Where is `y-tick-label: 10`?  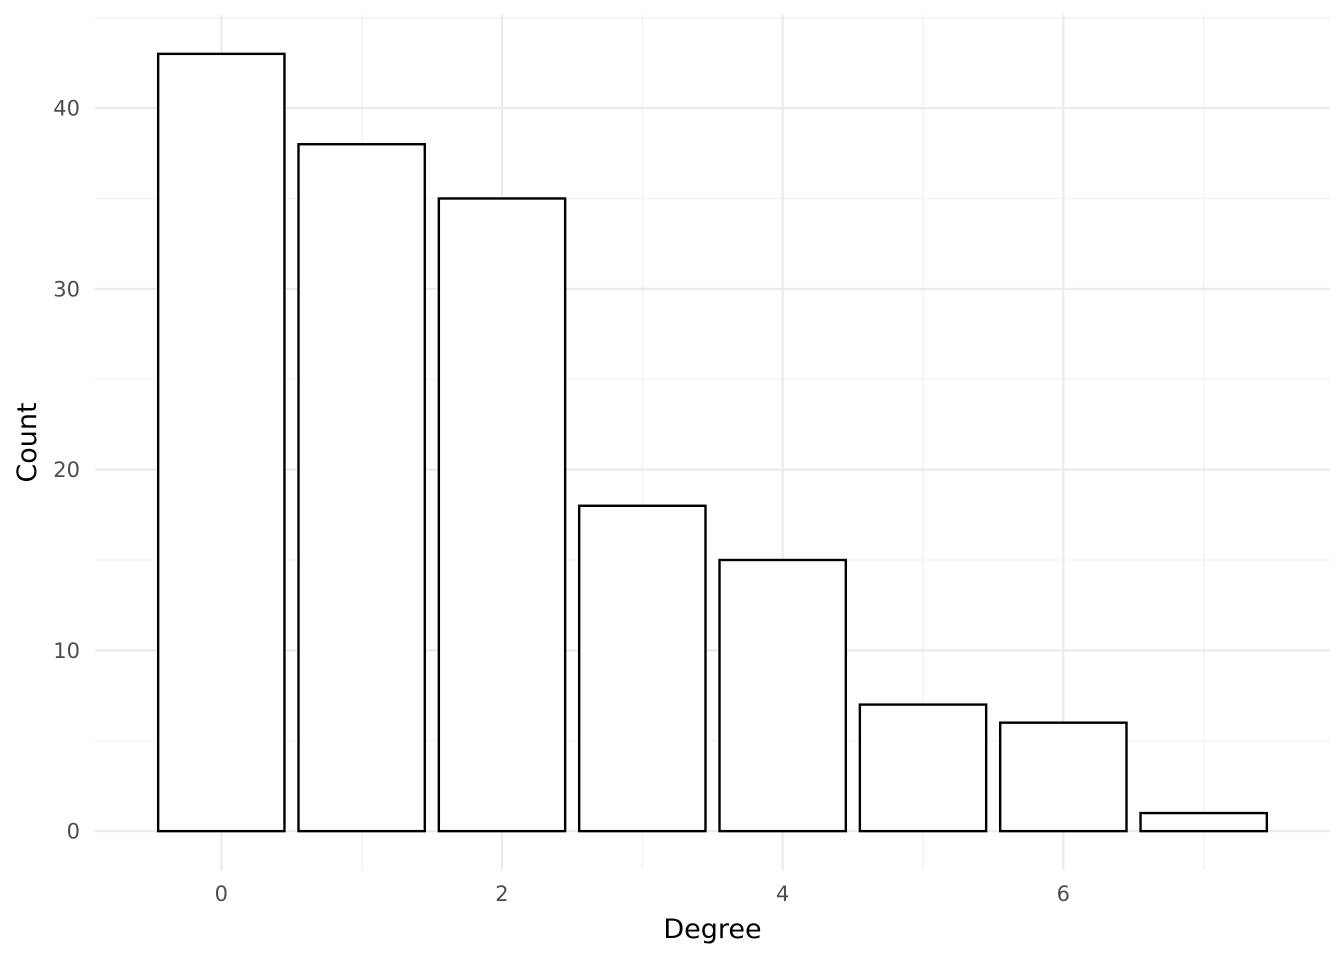 y-tick-label: 10 is located at coordinates (66, 651).